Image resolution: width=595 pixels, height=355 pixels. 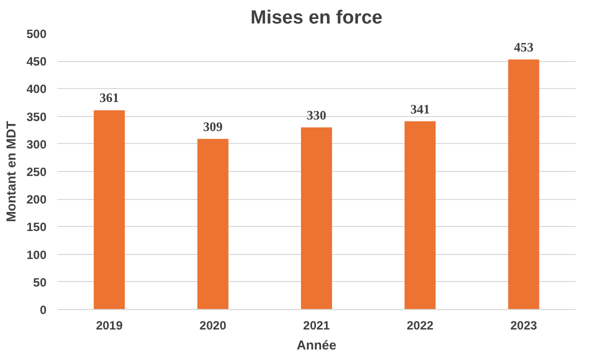 What do you see at coordinates (36, 34) in the screenshot?
I see `y-tick-label: 500` at bounding box center [36, 34].